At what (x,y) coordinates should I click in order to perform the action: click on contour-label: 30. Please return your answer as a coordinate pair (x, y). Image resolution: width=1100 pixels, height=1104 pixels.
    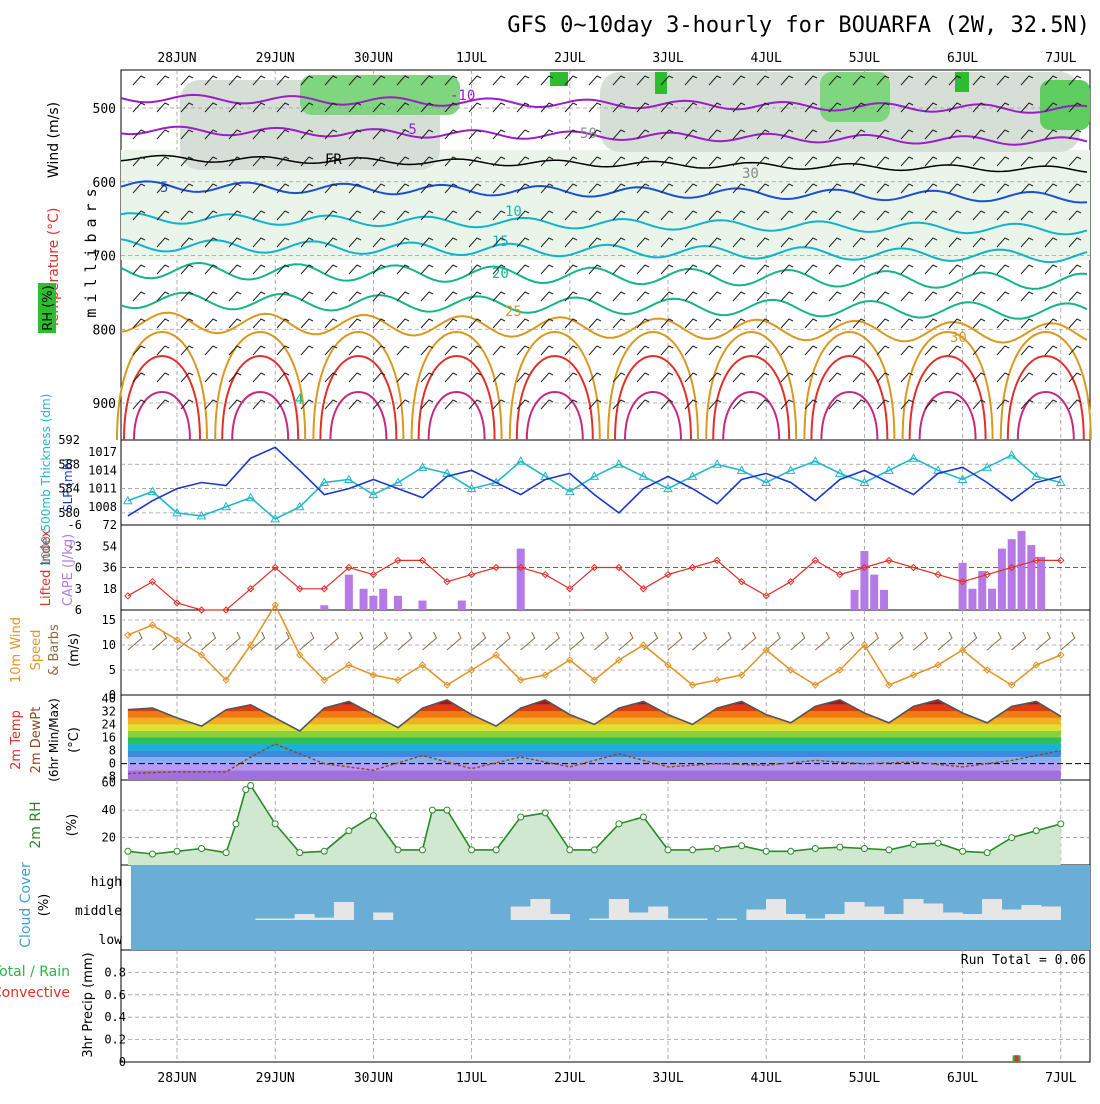
    Looking at the image, I should click on (750, 174).